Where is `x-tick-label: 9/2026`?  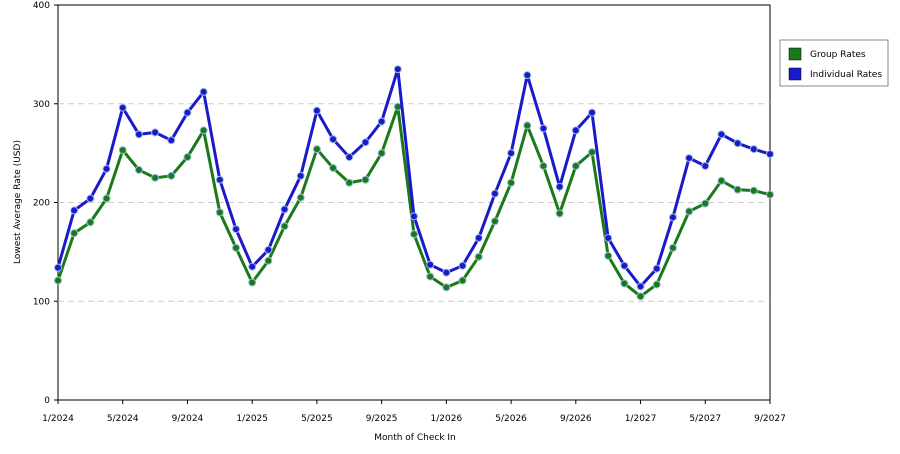 x-tick-label: 9/2026 is located at coordinates (576, 419).